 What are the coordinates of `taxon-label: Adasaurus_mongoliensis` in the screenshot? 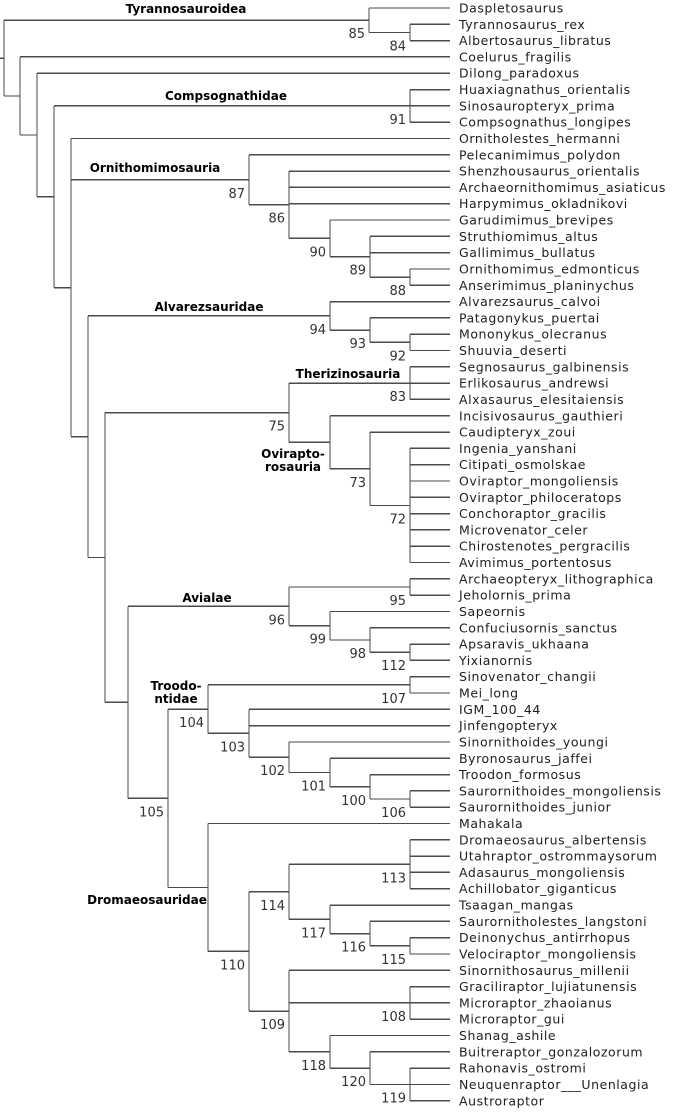 It's located at (542, 872).